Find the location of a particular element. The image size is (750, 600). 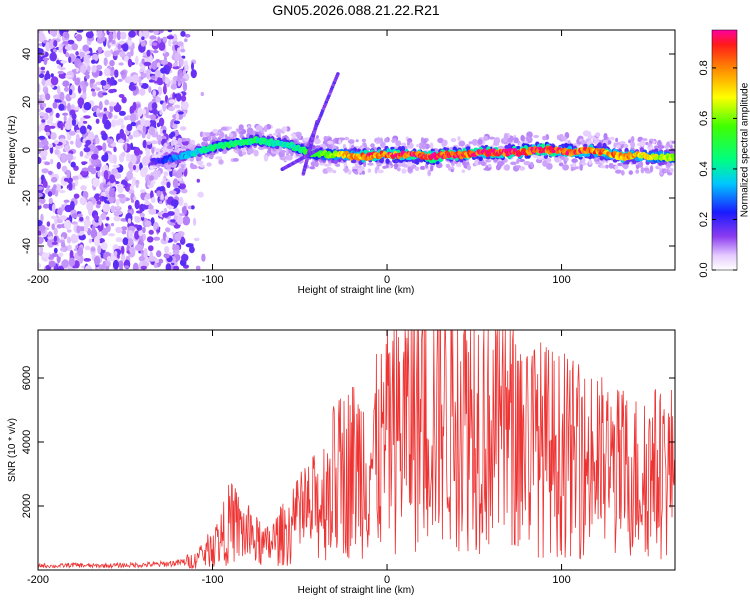

snr-y-axis-label: SNR (10 * v/v) is located at coordinates (12, 450).